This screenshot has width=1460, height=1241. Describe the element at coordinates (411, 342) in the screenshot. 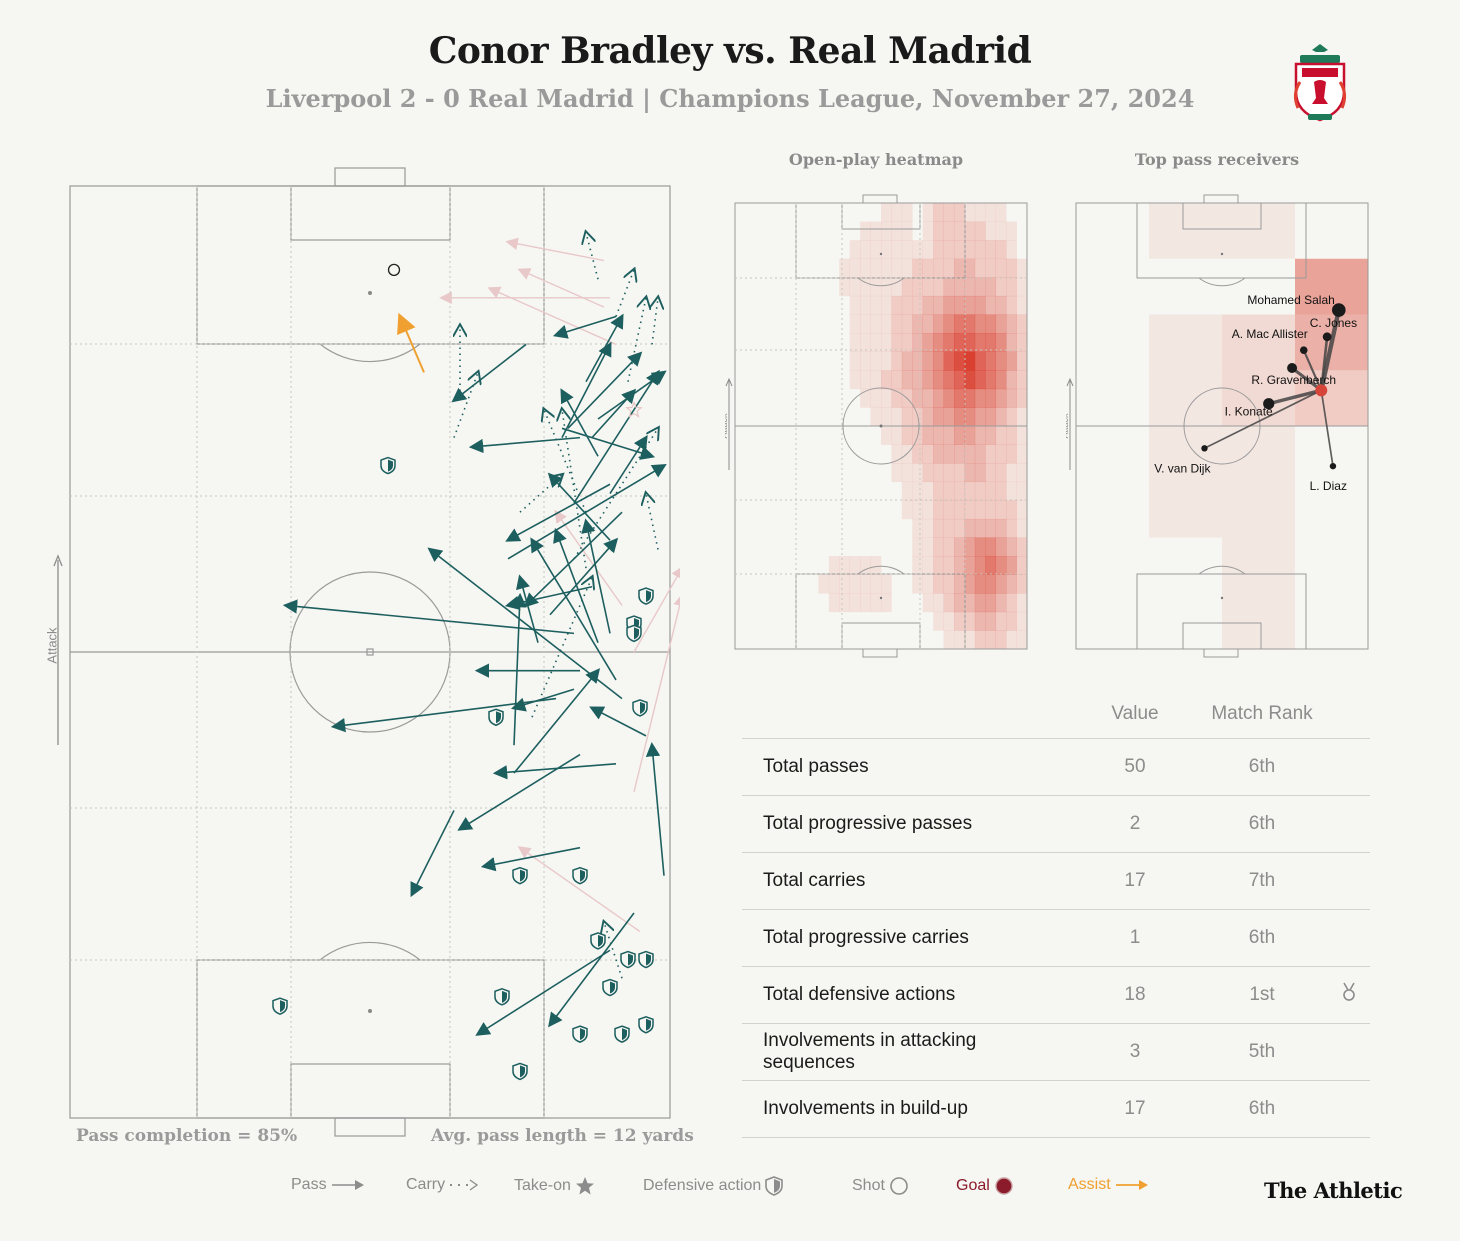

I see `assist-arrow` at that location.